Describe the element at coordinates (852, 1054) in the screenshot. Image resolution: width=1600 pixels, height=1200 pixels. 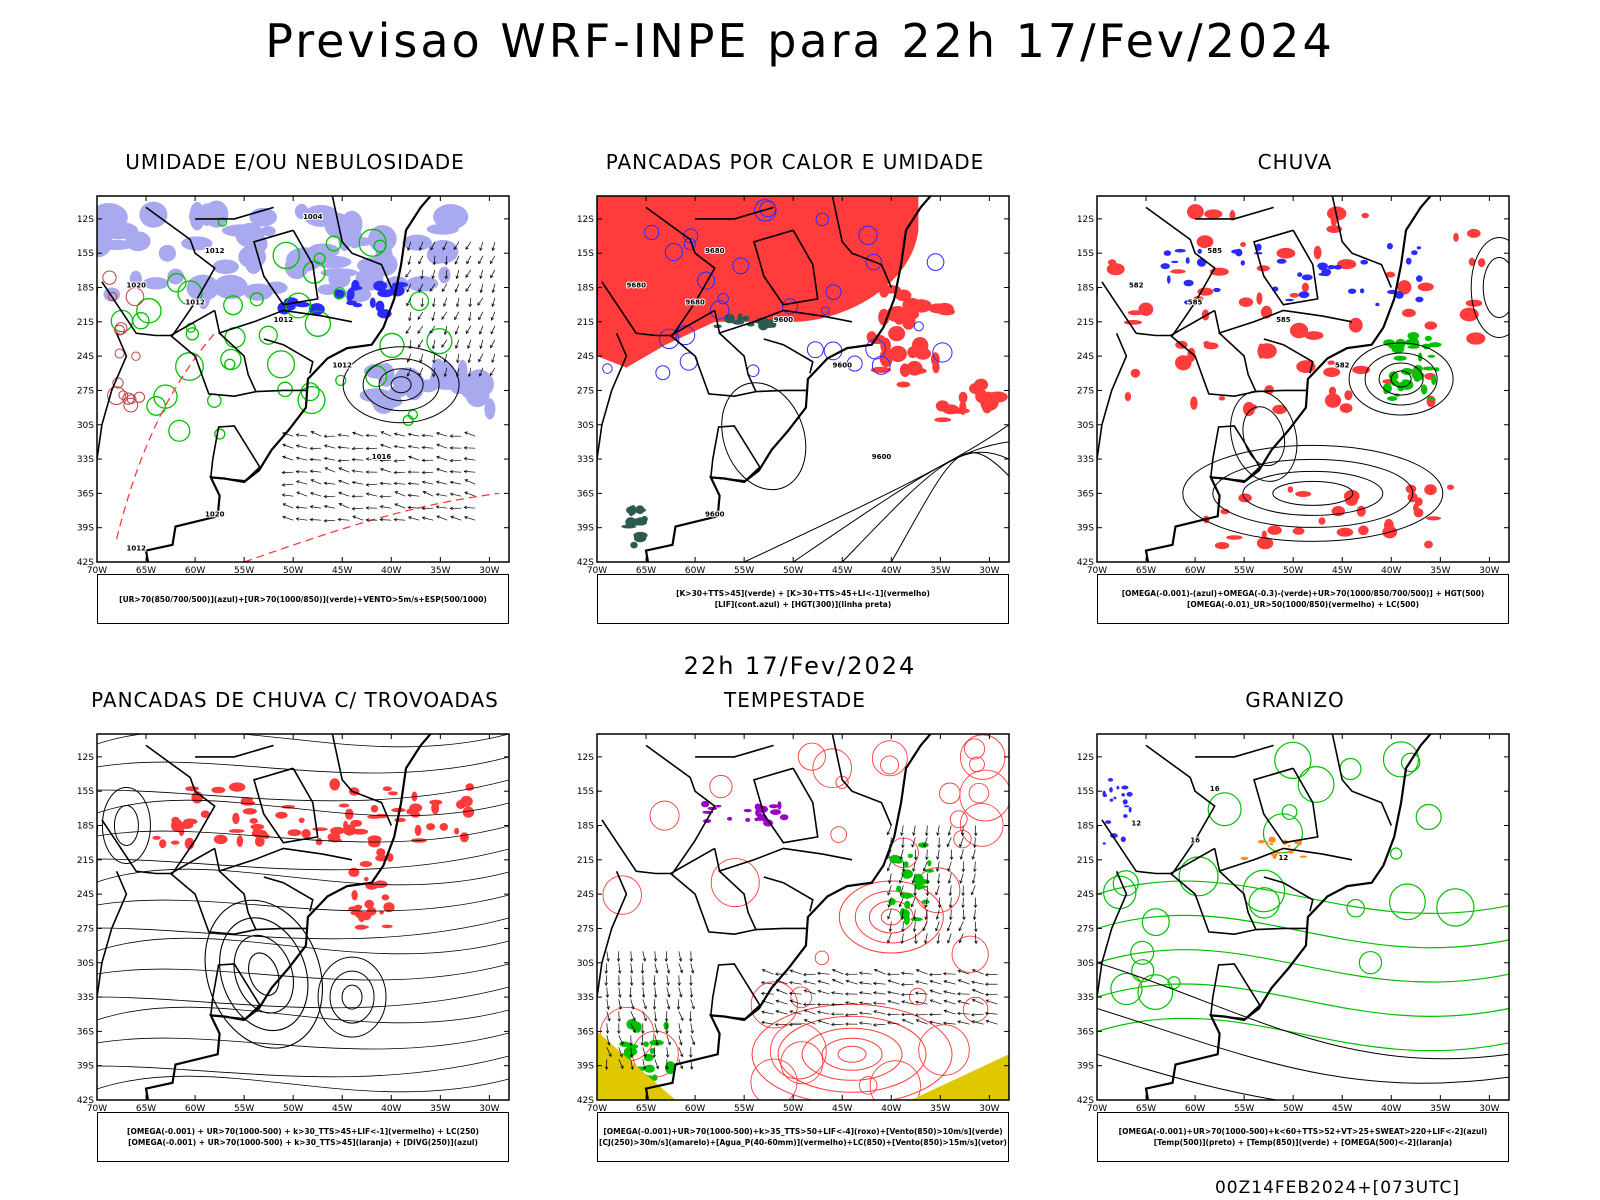
I see `pressure-contour` at that location.